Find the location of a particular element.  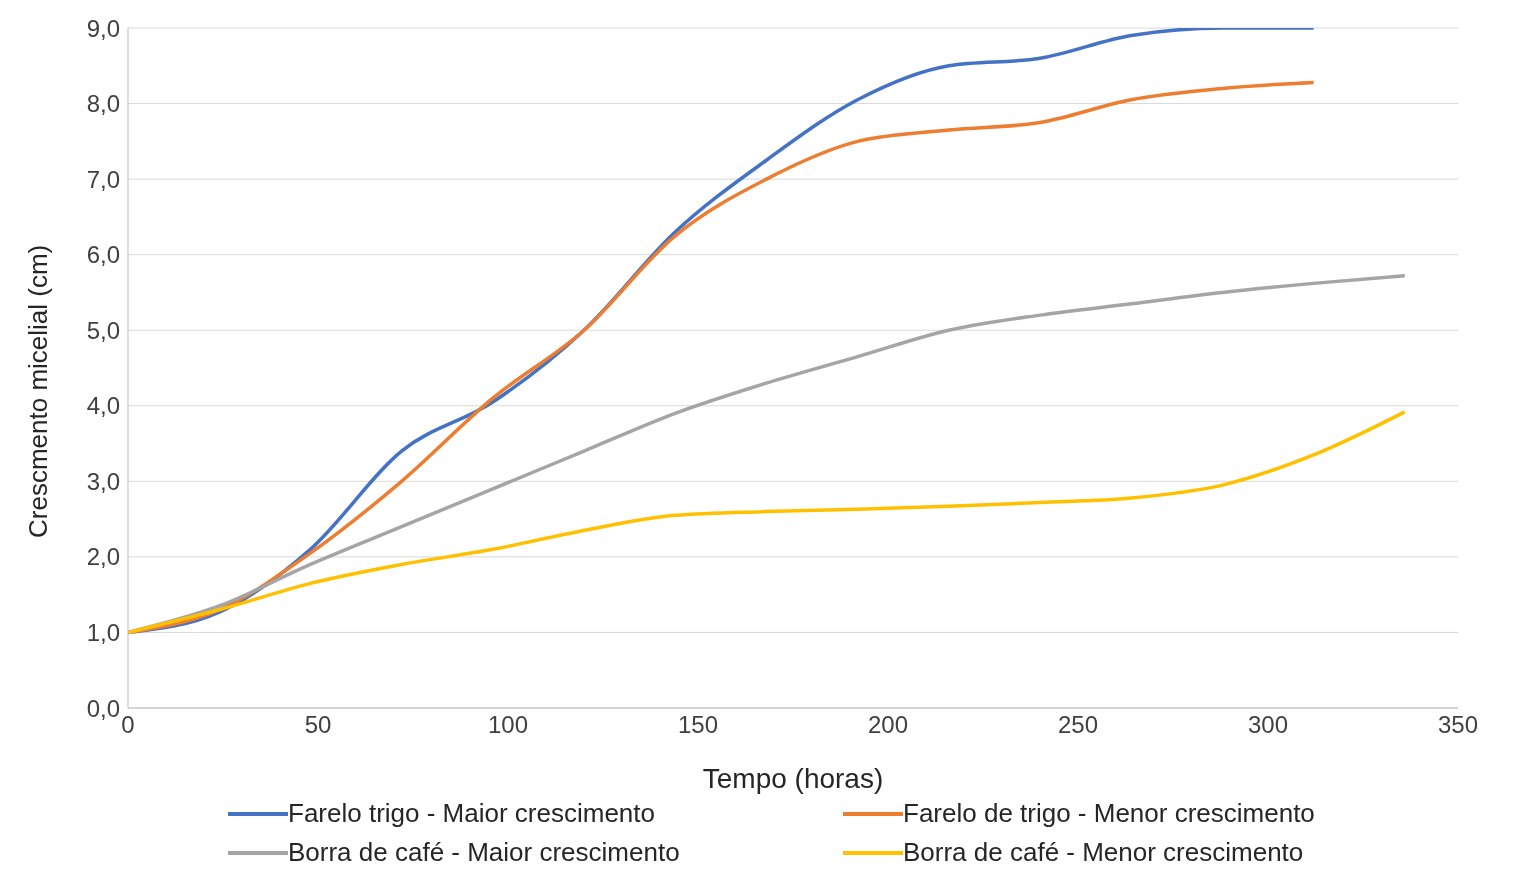

x-axis-title: Tempo (horas) is located at coordinates (793, 778).